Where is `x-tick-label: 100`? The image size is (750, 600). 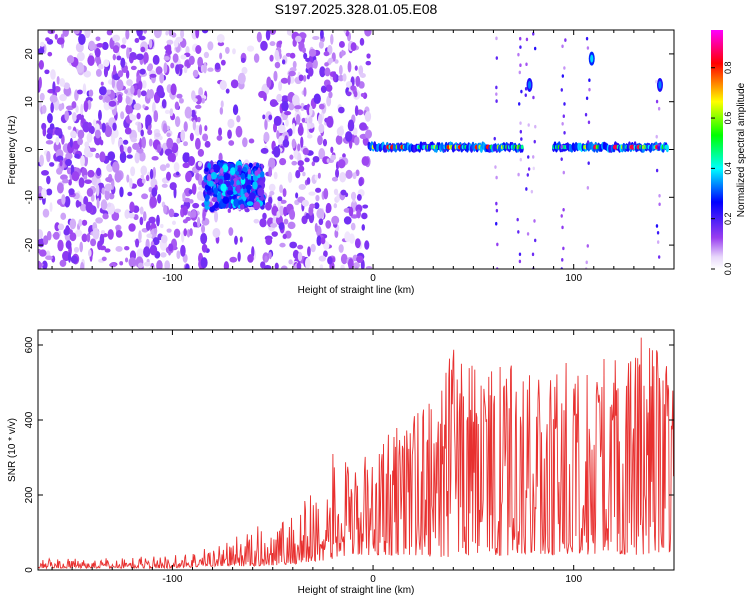 x-tick-label: 100 is located at coordinates (573, 278).